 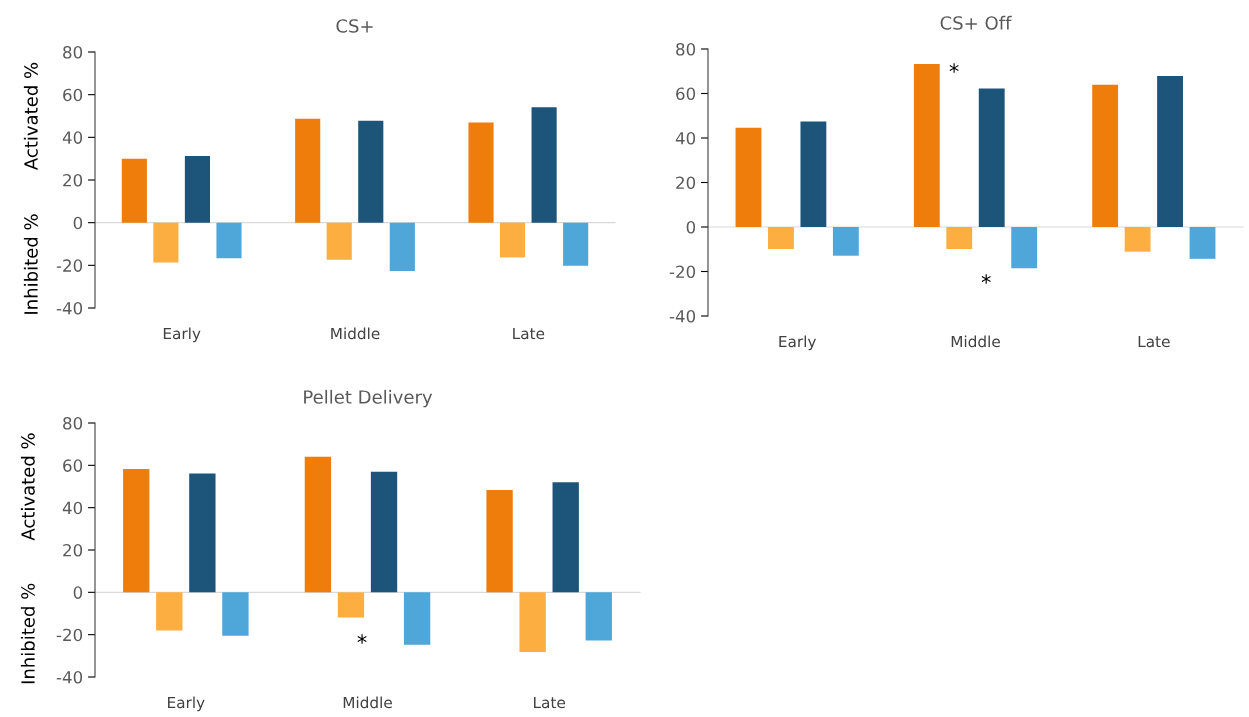 What do you see at coordinates (368, 398) in the screenshot?
I see `chart-title: Pellet Delivery` at bounding box center [368, 398].